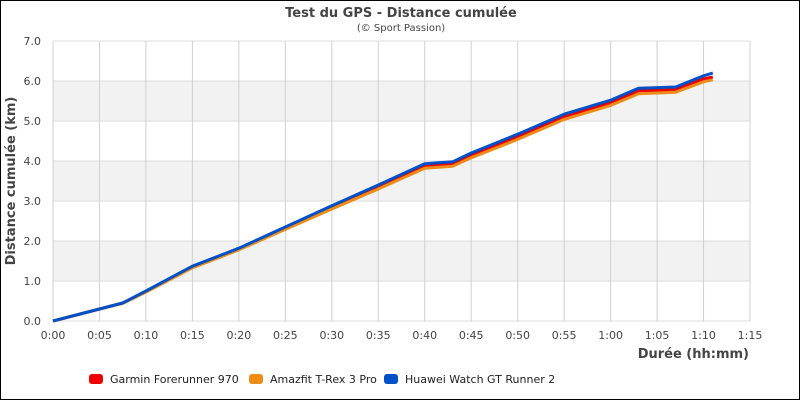 Image resolution: width=800 pixels, height=401 pixels. Describe the element at coordinates (703, 335) in the screenshot. I see `x-tick-label: 1:10` at that location.